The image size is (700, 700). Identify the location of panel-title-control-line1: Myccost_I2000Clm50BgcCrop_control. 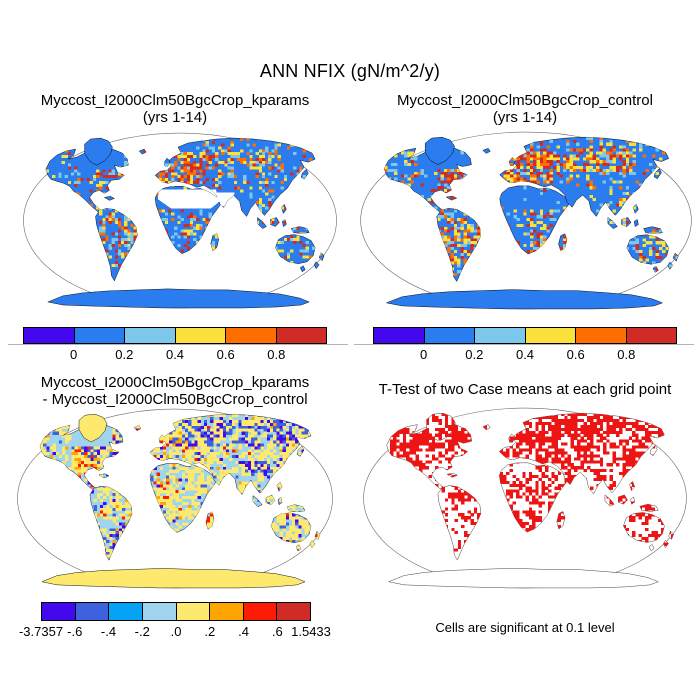
(525, 100).